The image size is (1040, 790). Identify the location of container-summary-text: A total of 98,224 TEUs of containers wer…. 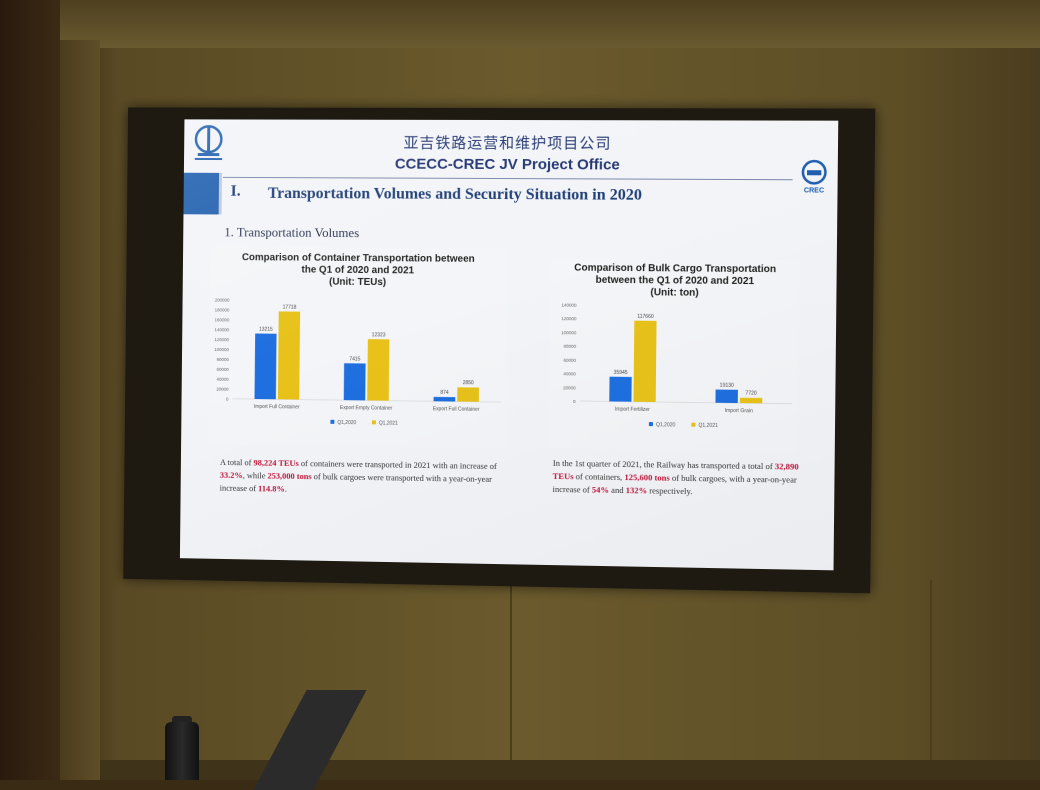
(366, 477).